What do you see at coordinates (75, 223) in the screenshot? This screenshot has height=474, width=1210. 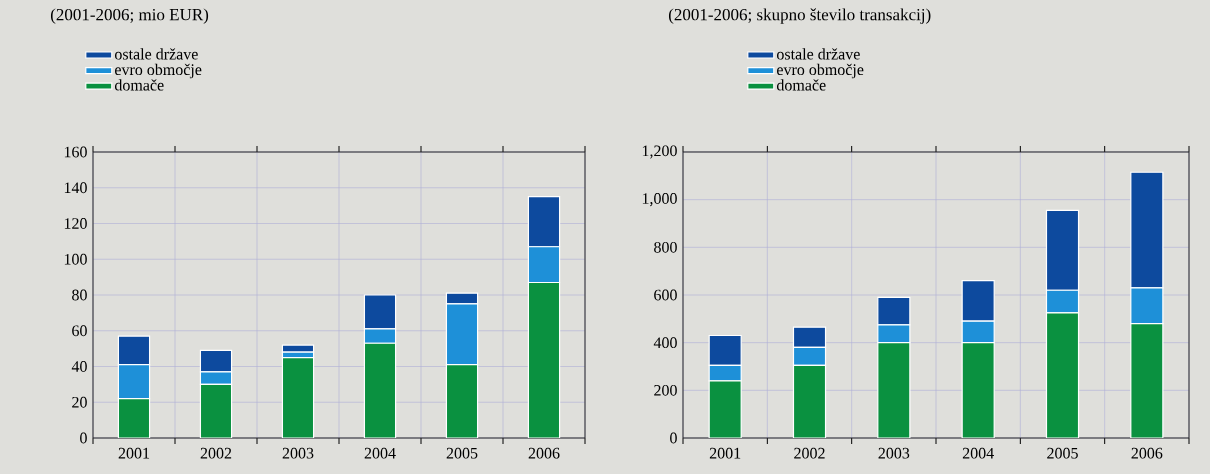 I see `y-tick-label: 120` at bounding box center [75, 223].